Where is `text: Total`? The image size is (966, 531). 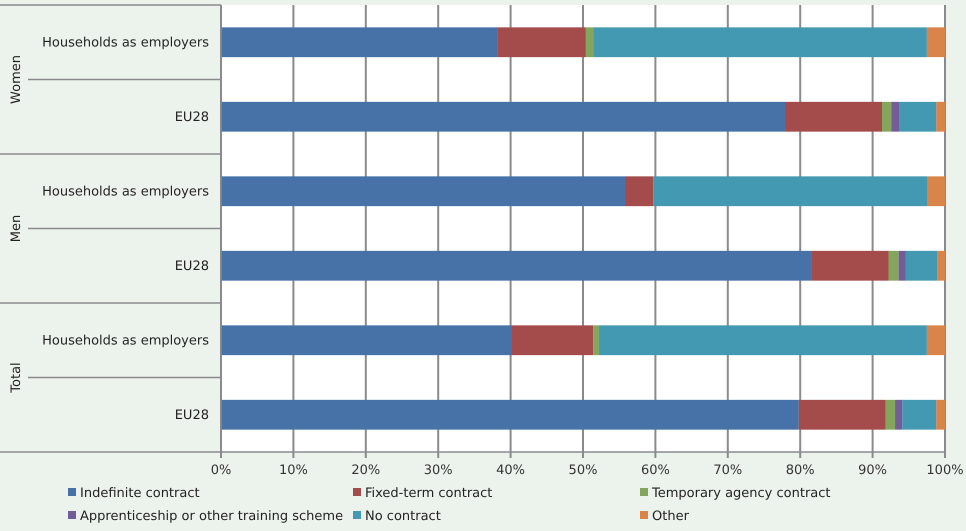
text: Total is located at coordinates (16, 378).